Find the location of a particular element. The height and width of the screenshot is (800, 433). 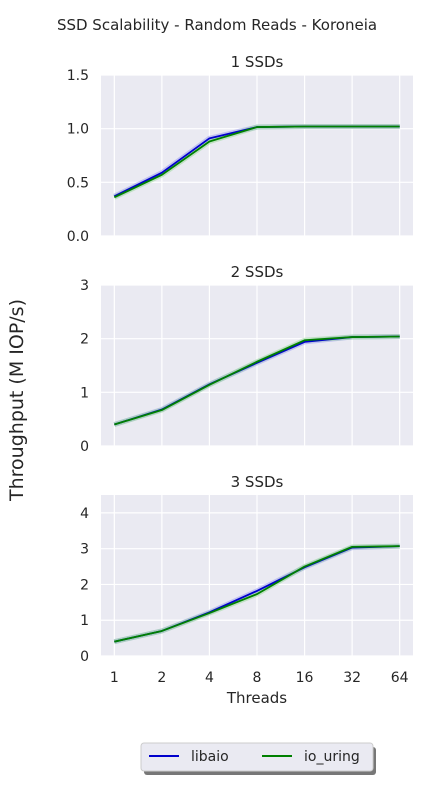

y-tick-label: 1.5 is located at coordinates (78, 76).